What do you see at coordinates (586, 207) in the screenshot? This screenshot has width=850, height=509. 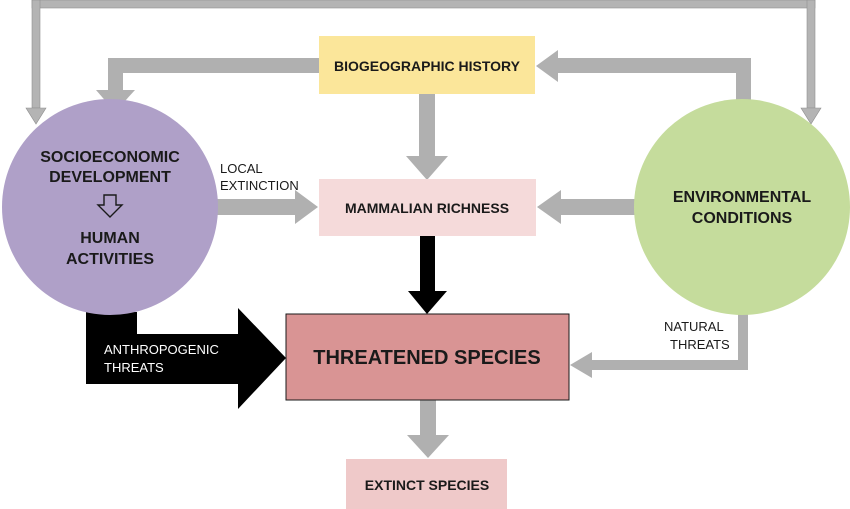 I see `arrow-environmental-to-mammalian` at bounding box center [586, 207].